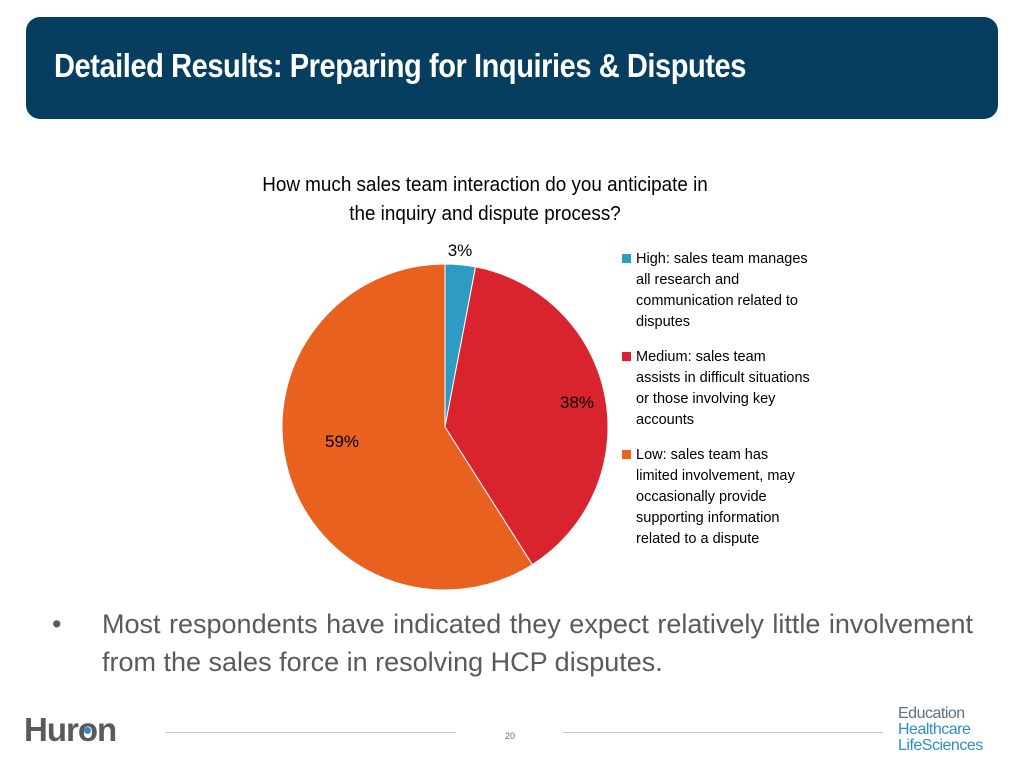 This screenshot has width=1024, height=768. I want to click on sector-education: Education, so click(931, 713).